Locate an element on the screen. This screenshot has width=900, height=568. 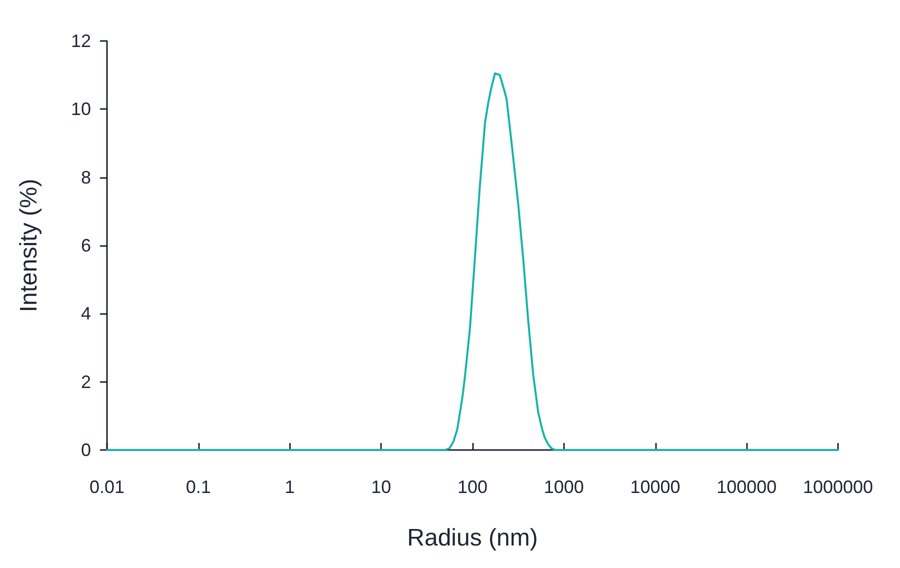
x-tick-label: 0.01 is located at coordinates (107, 487).